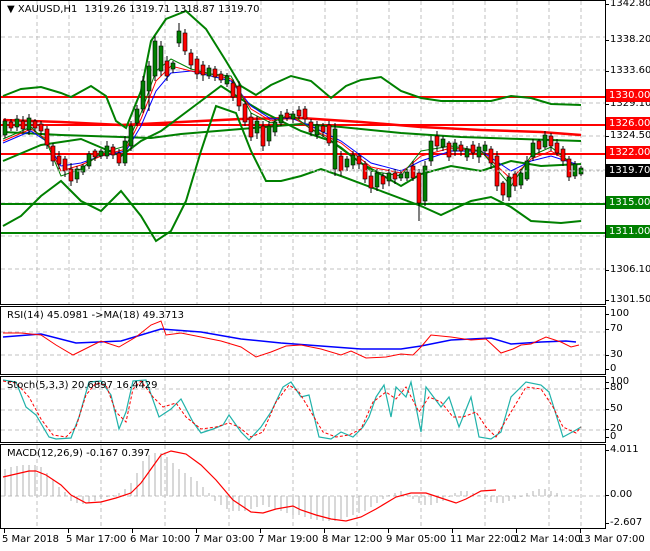 This screenshot has height=551, width=650. Describe the element at coordinates (610, 436) in the screenshot. I see `stoch-tick: 0` at that location.